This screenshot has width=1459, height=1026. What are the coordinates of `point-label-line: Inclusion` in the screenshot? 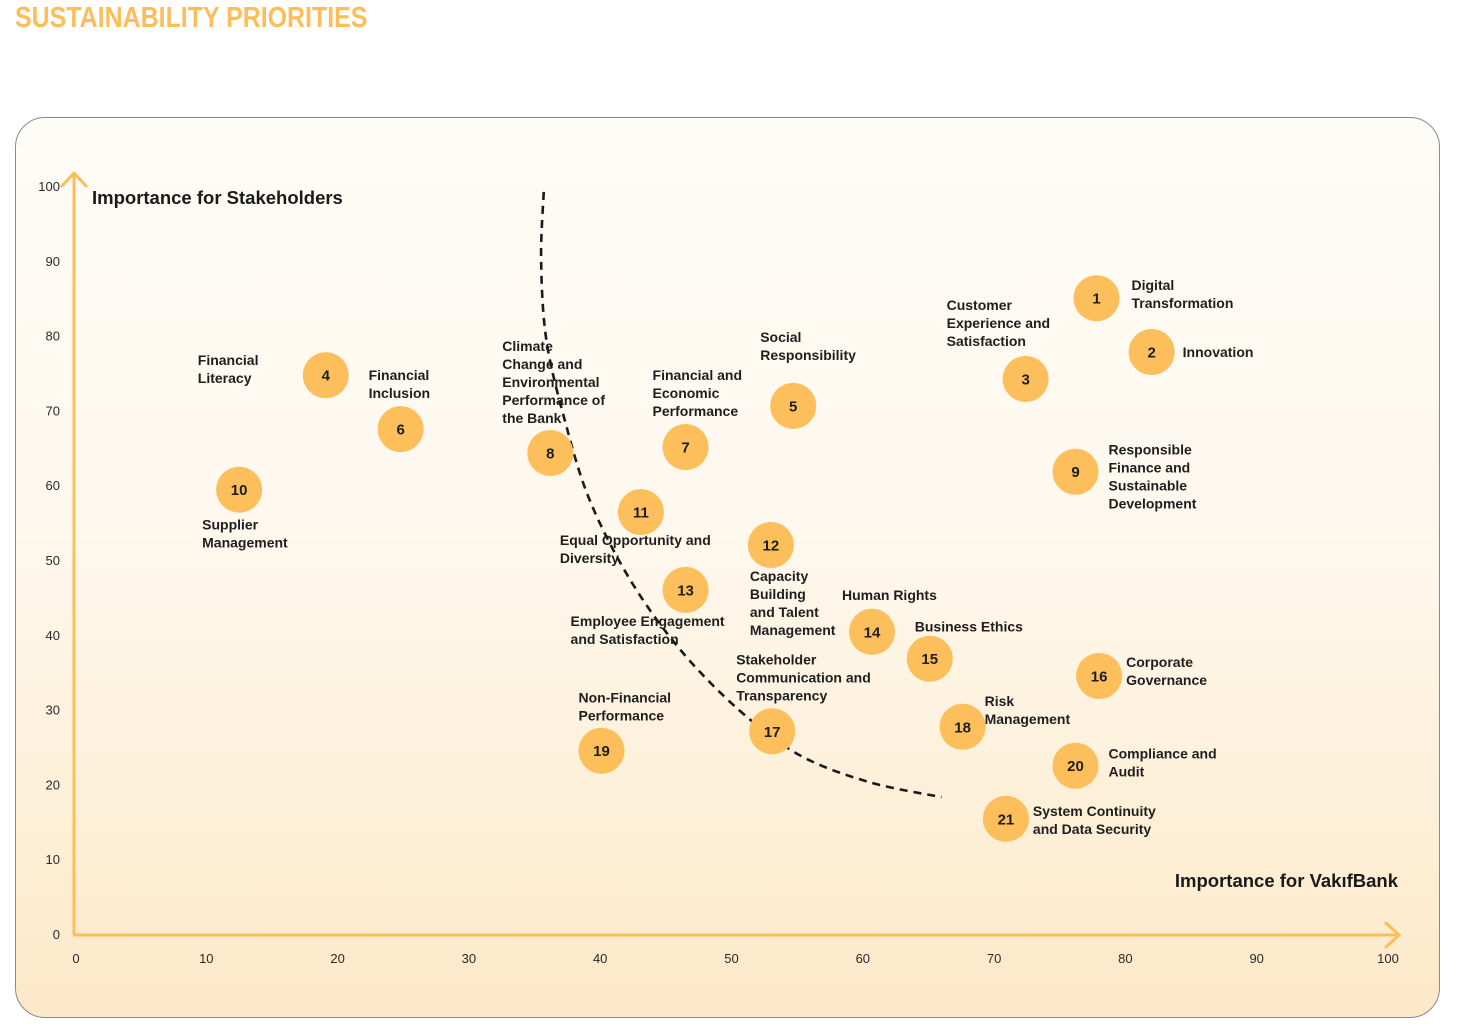 It's located at (399, 393).